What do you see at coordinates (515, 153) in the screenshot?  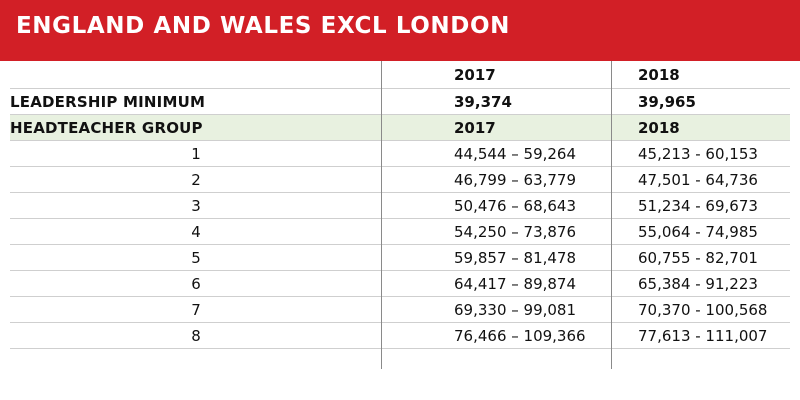 I see `range-2017: 44,544 – 59,264` at bounding box center [515, 153].